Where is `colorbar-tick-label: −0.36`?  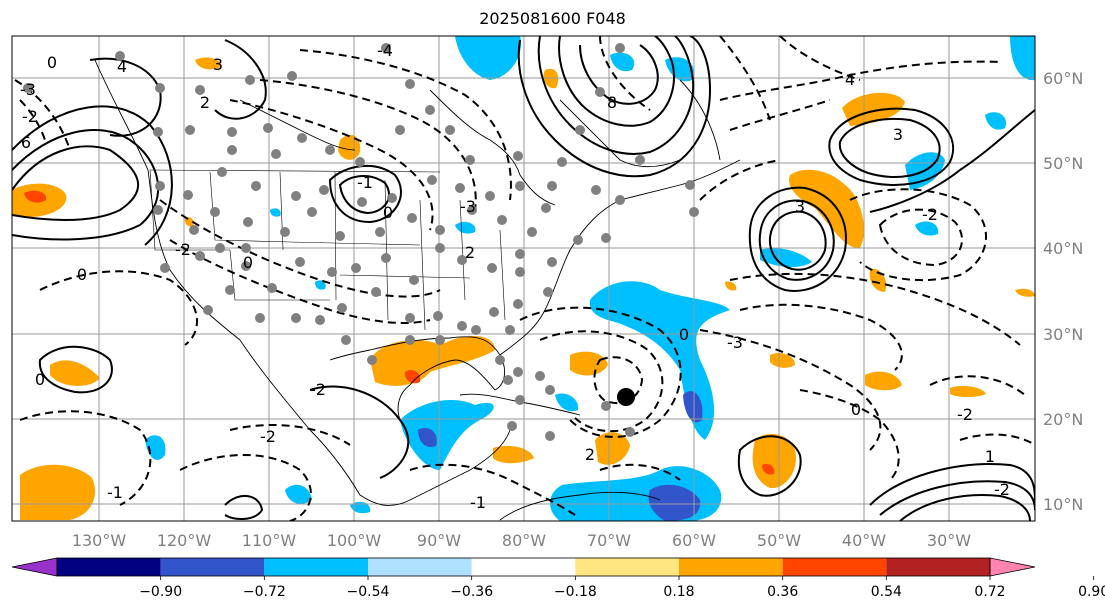
colorbar-tick-label: −0.36 is located at coordinates (471, 592).